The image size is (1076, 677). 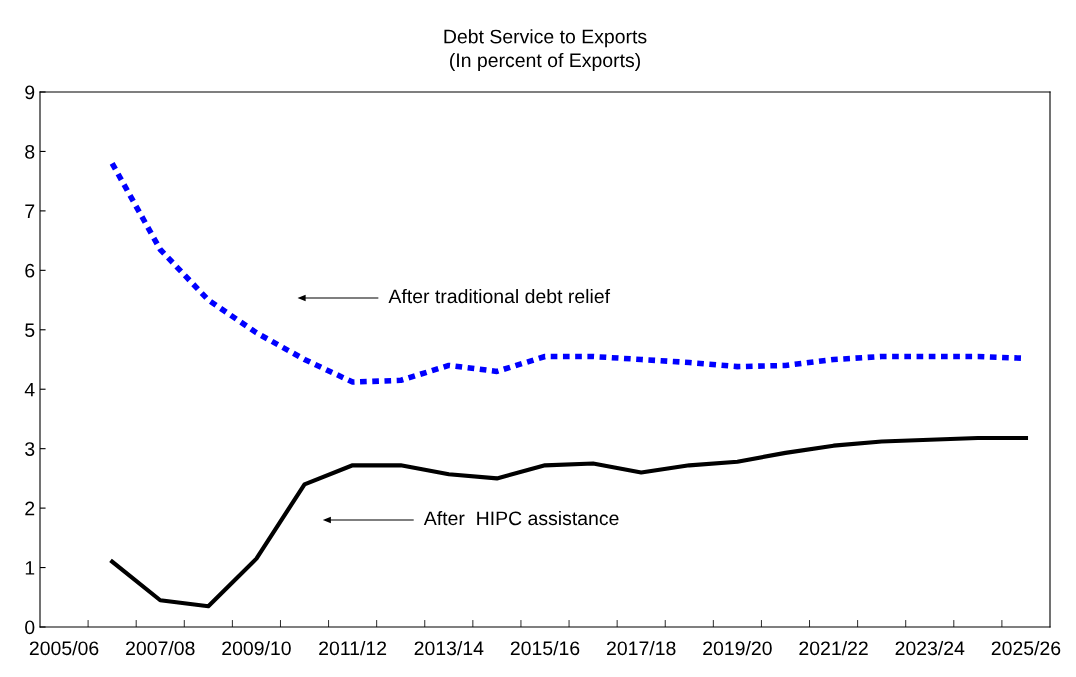 I want to click on y-tick-label: 0, so click(x=30, y=627).